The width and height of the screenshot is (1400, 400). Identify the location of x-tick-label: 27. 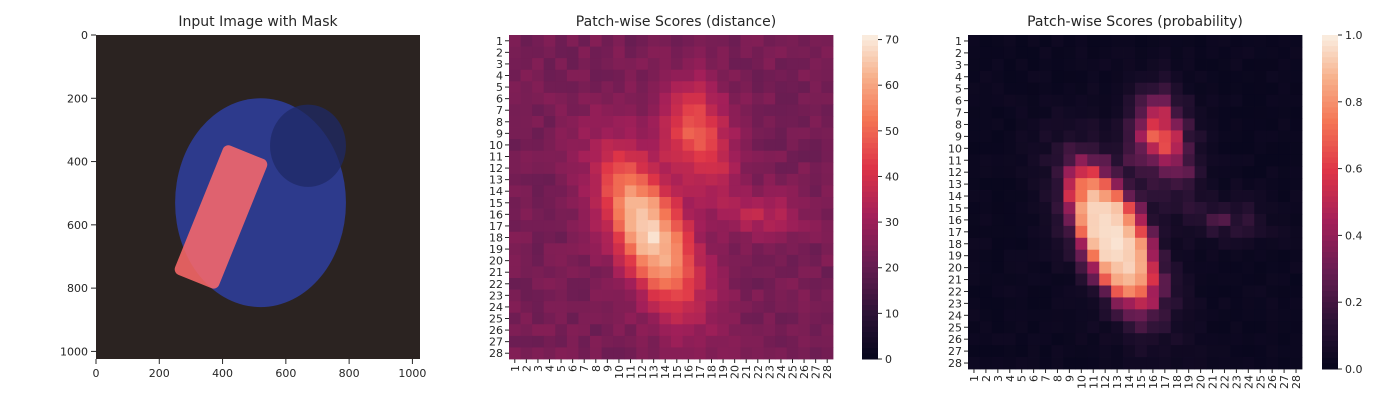
(816, 372).